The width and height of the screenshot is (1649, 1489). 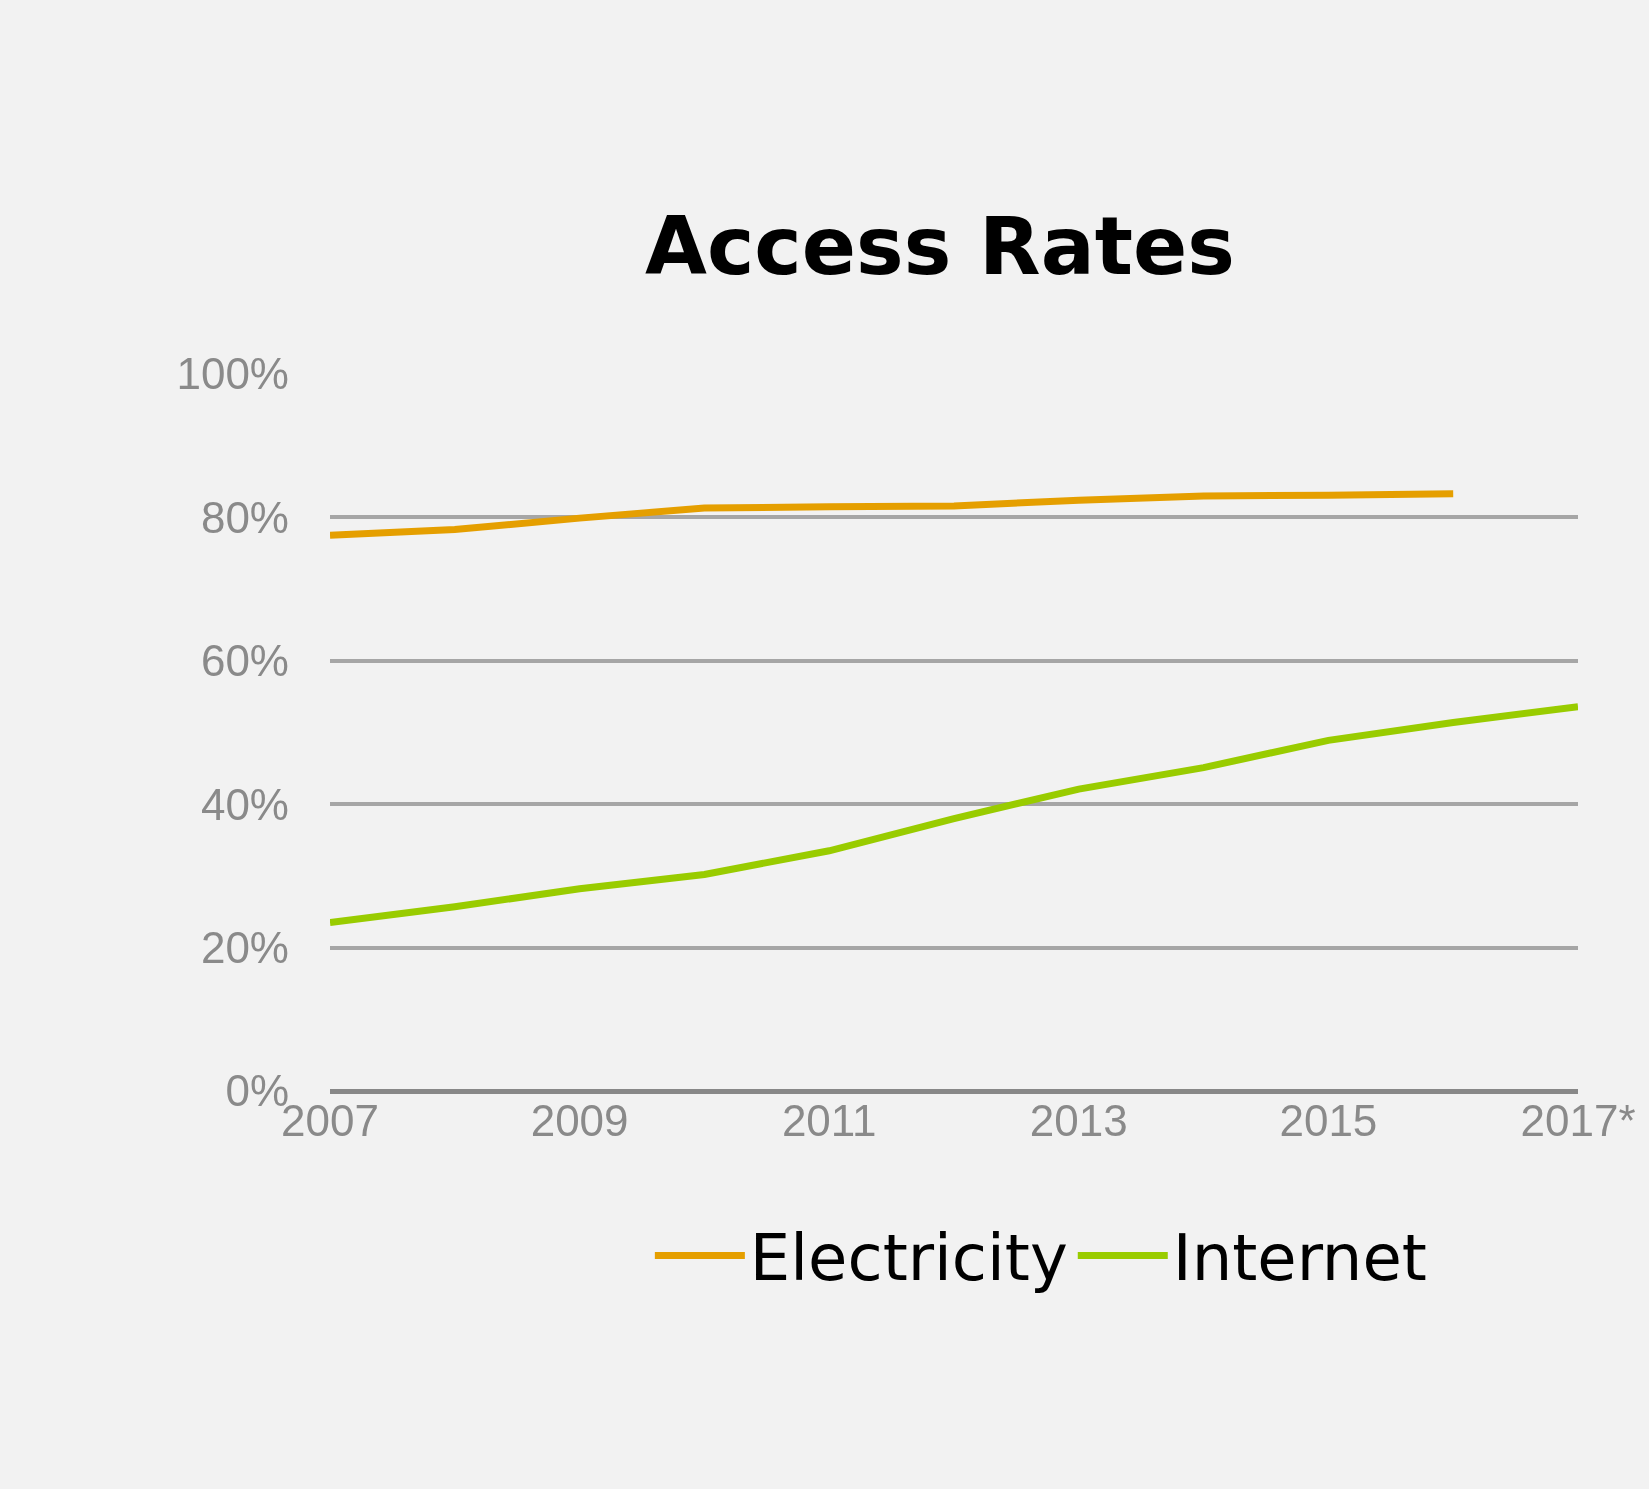 I want to click on x-tick-label: 2015, so click(x=1328, y=1120).